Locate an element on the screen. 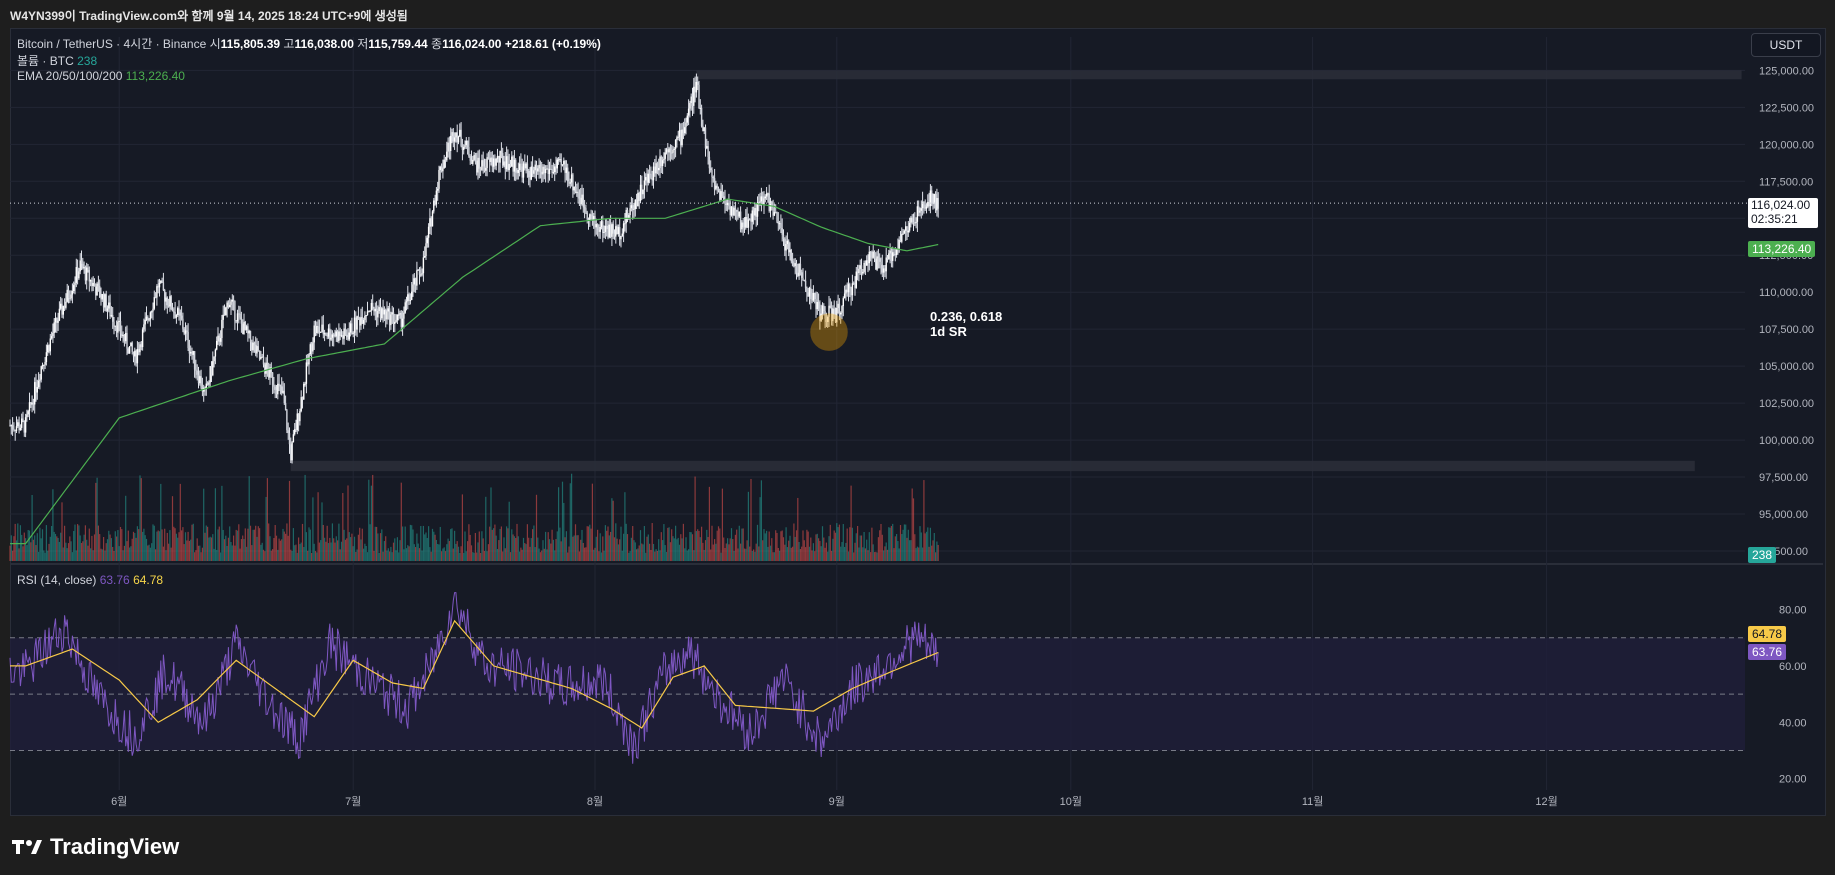  rsi-legend: RSI (14, close) 63.76 64.78 is located at coordinates (90, 580).